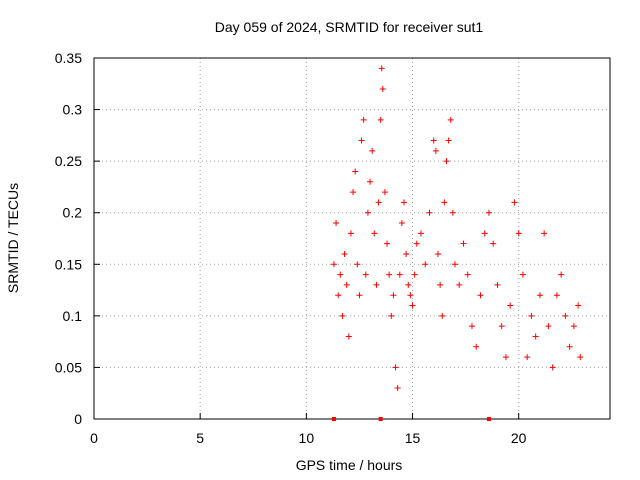 The height and width of the screenshot is (480, 640). What do you see at coordinates (13, 238) in the screenshot?
I see `y-axis-label: SRMTID / TECUs` at bounding box center [13, 238].